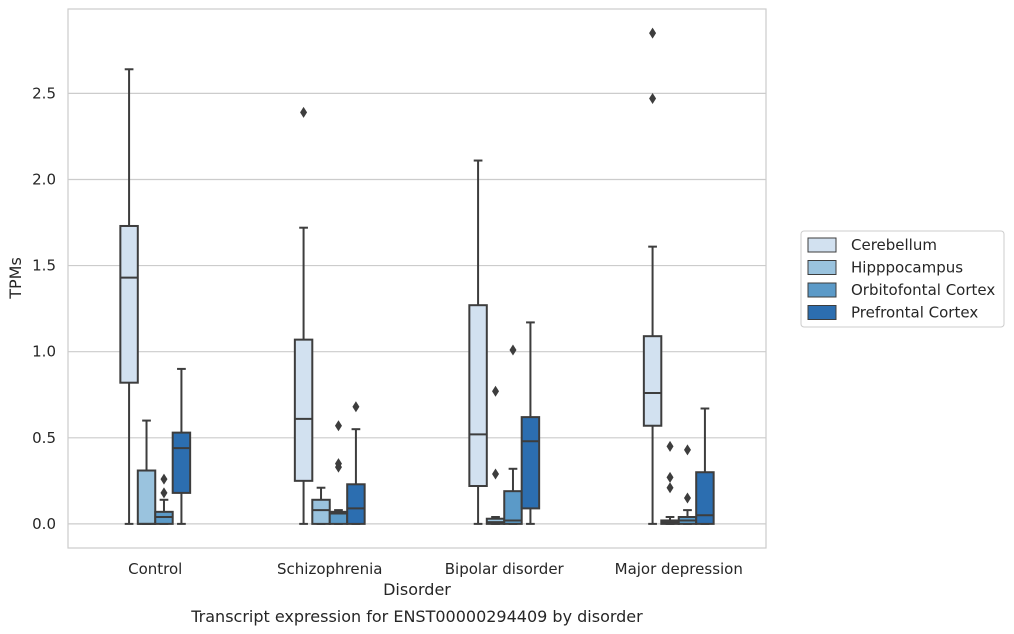 This screenshot has width=1014, height=634. What do you see at coordinates (44, 266) in the screenshot?
I see `y-tick-label: 1.5` at bounding box center [44, 266].